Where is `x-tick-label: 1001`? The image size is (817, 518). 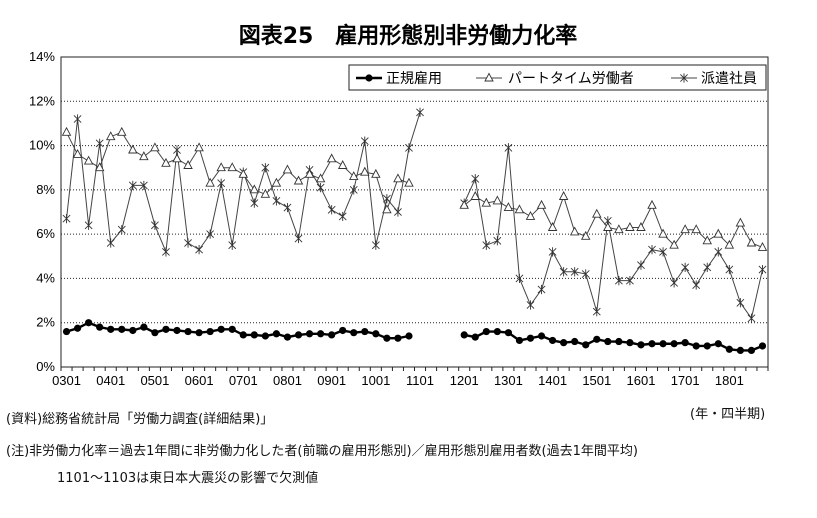 x-tick-label: 1001 is located at coordinates (375, 380).